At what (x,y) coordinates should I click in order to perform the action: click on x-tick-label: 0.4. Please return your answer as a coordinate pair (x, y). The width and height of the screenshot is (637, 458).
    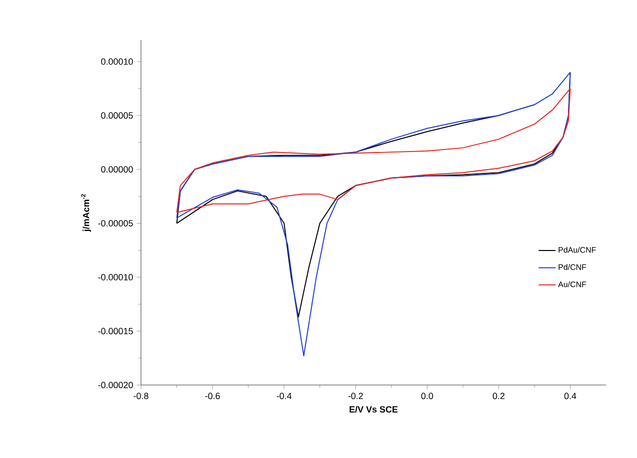
    Looking at the image, I should click on (570, 396).